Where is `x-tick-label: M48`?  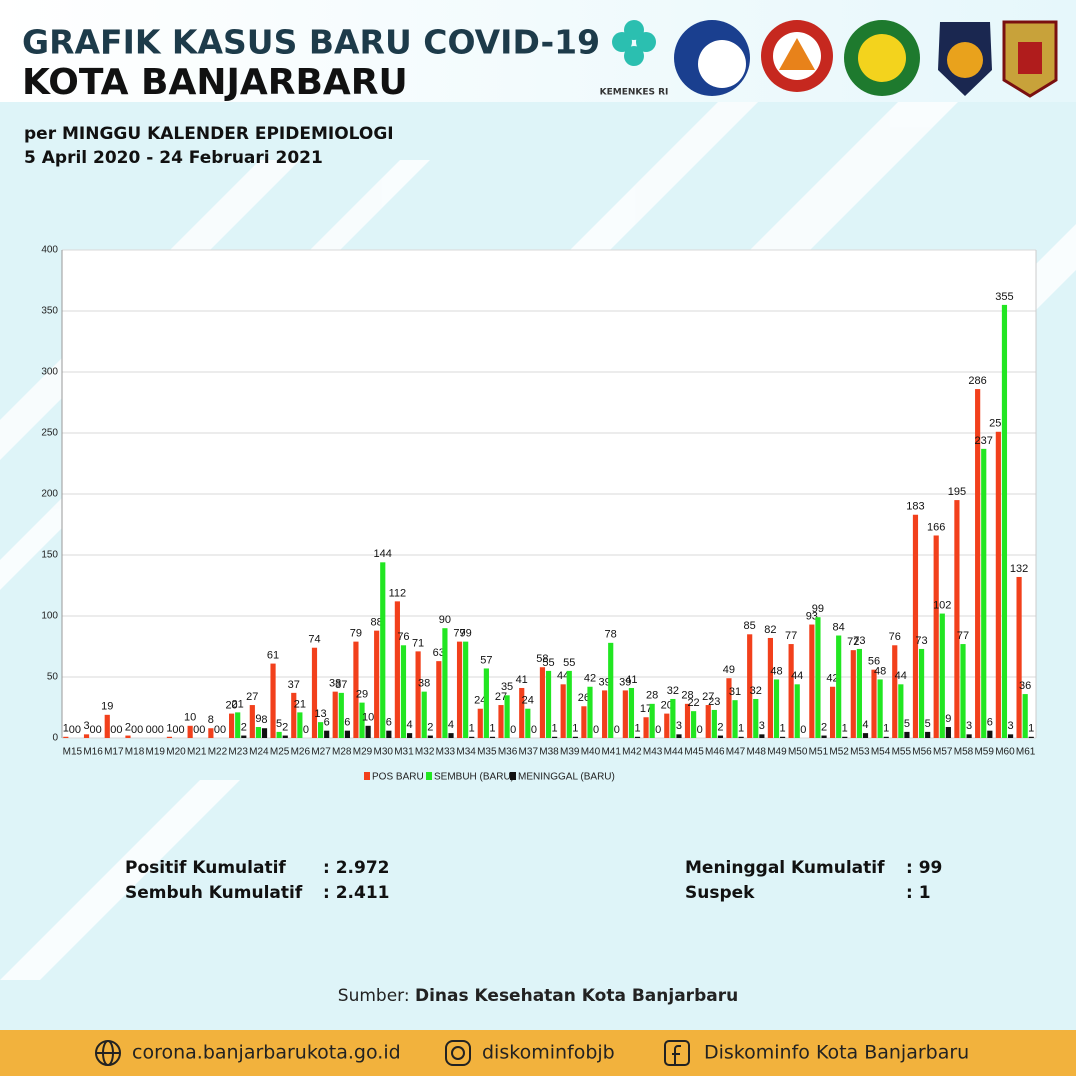
x-tick-label: M48 is located at coordinates (757, 752).